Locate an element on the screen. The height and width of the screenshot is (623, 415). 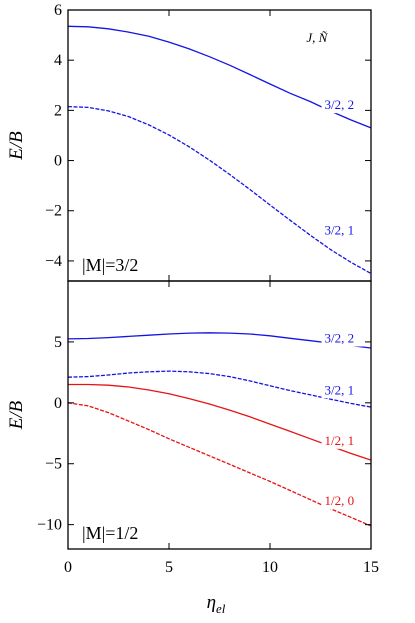
x-axis: 0 5 10 15 is located at coordinates (221, 567).